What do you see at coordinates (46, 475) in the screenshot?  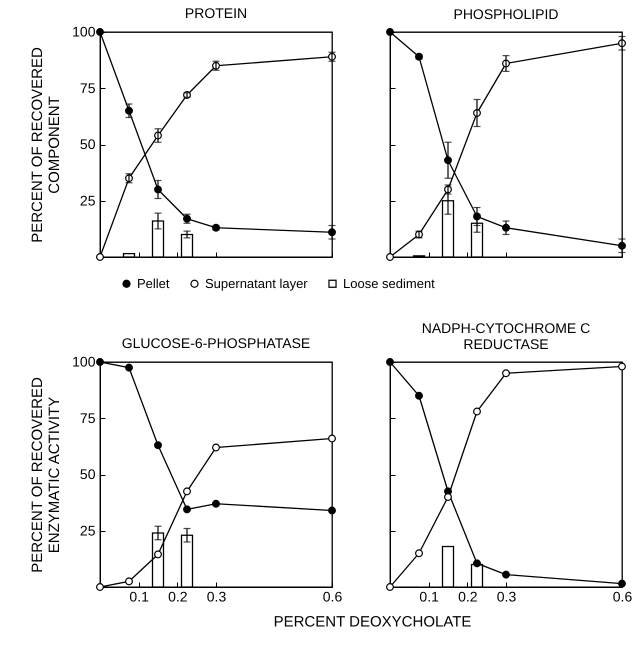 I see `y-axis-title: PERCENT OF RECOVERED ENZYMATIC ACTIVITY` at bounding box center [46, 475].